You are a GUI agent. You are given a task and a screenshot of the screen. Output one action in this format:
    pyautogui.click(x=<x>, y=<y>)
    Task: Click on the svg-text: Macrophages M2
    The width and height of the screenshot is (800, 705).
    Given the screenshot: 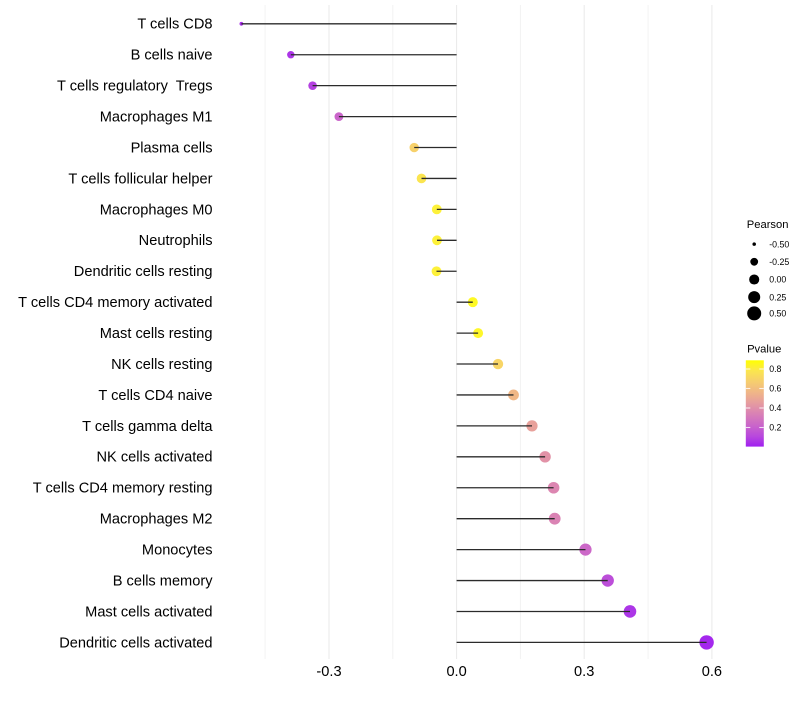 What is the action you would take?
    pyautogui.click(x=156, y=520)
    